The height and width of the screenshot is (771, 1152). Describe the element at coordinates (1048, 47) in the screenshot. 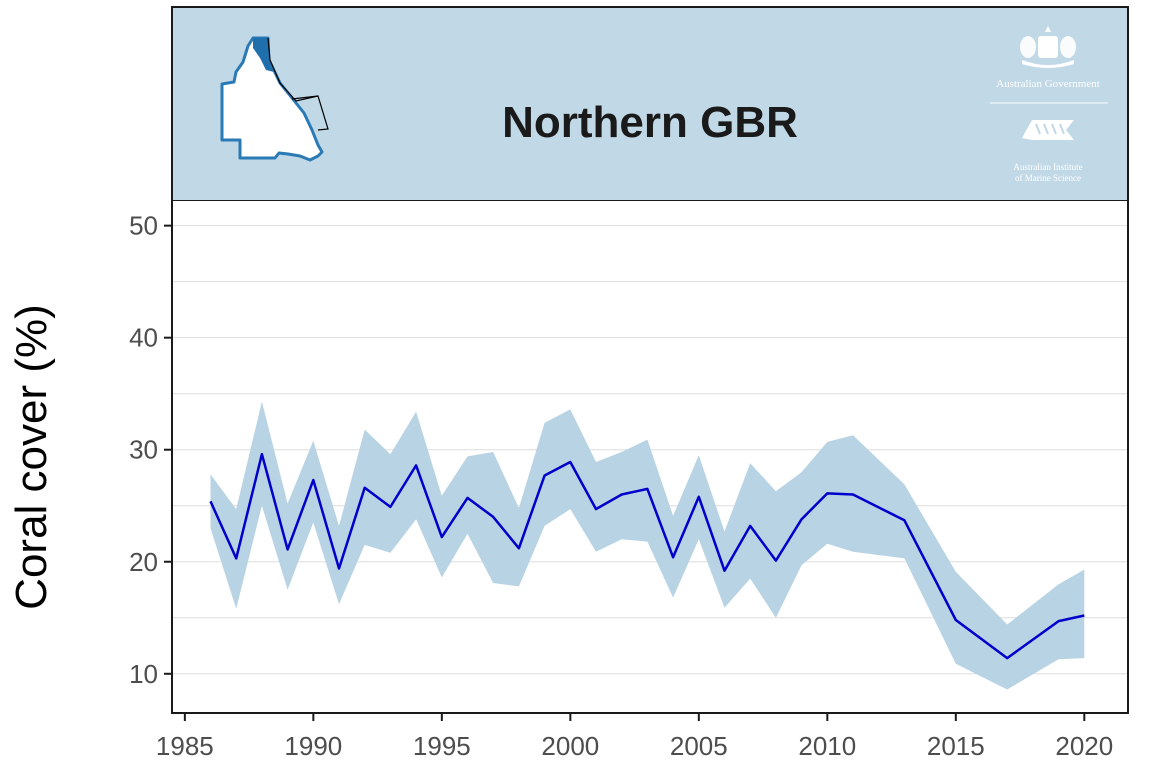

I see `coat-of-arms-icon` at that location.